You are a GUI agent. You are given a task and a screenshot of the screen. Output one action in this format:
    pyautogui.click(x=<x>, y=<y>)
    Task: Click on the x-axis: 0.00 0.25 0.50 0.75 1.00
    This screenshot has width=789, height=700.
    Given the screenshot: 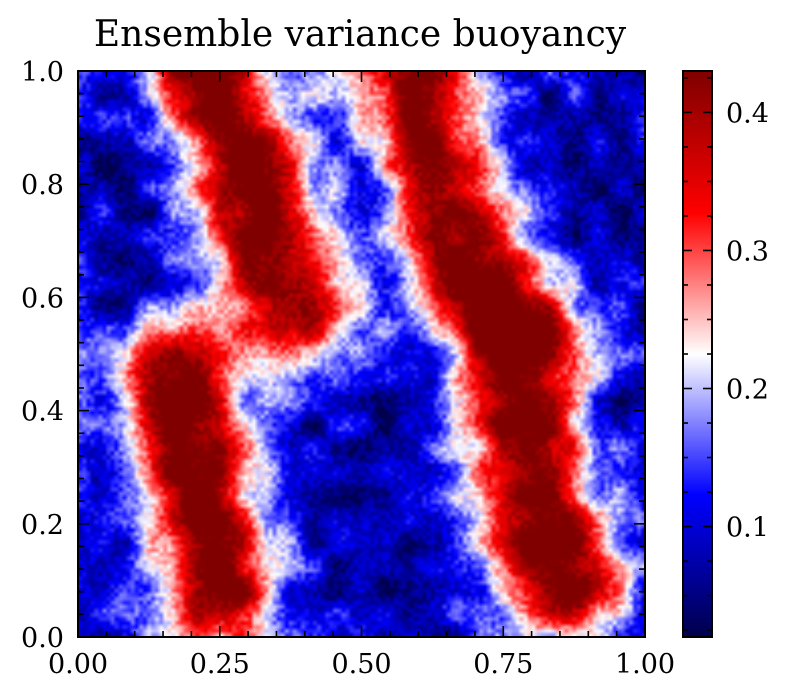 What is the action you would take?
    pyautogui.click(x=361, y=664)
    